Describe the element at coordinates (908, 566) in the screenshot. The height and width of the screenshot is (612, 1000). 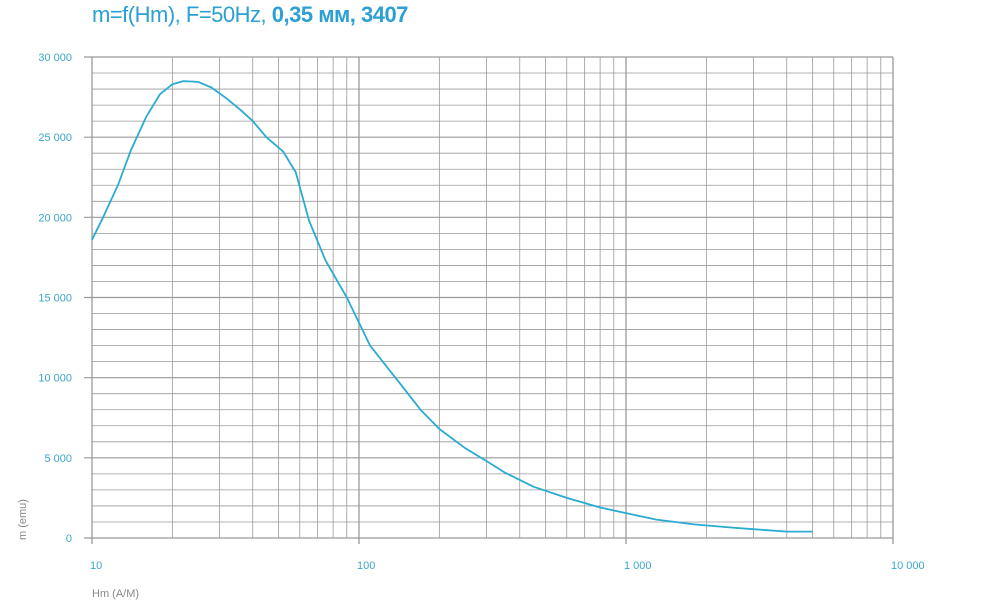
I see `x-tick-label: 10 000` at that location.